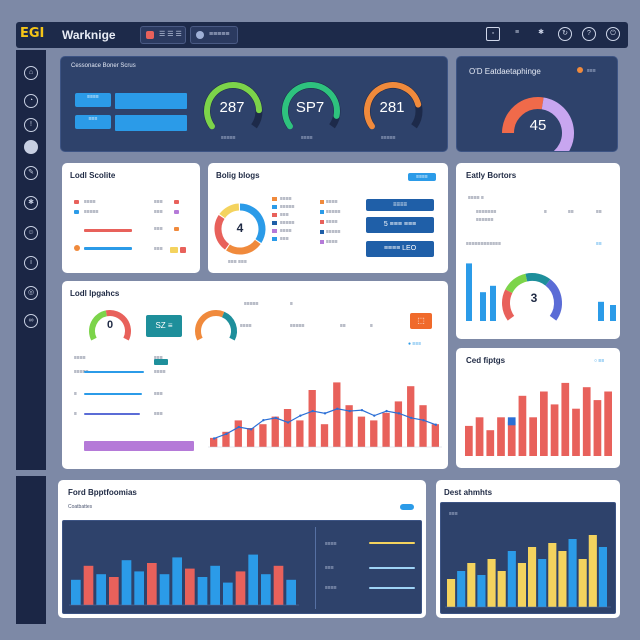 The height and width of the screenshot is (640, 640). Describe the element at coordinates (77, 248) in the screenshot. I see `lead-dot` at that location.